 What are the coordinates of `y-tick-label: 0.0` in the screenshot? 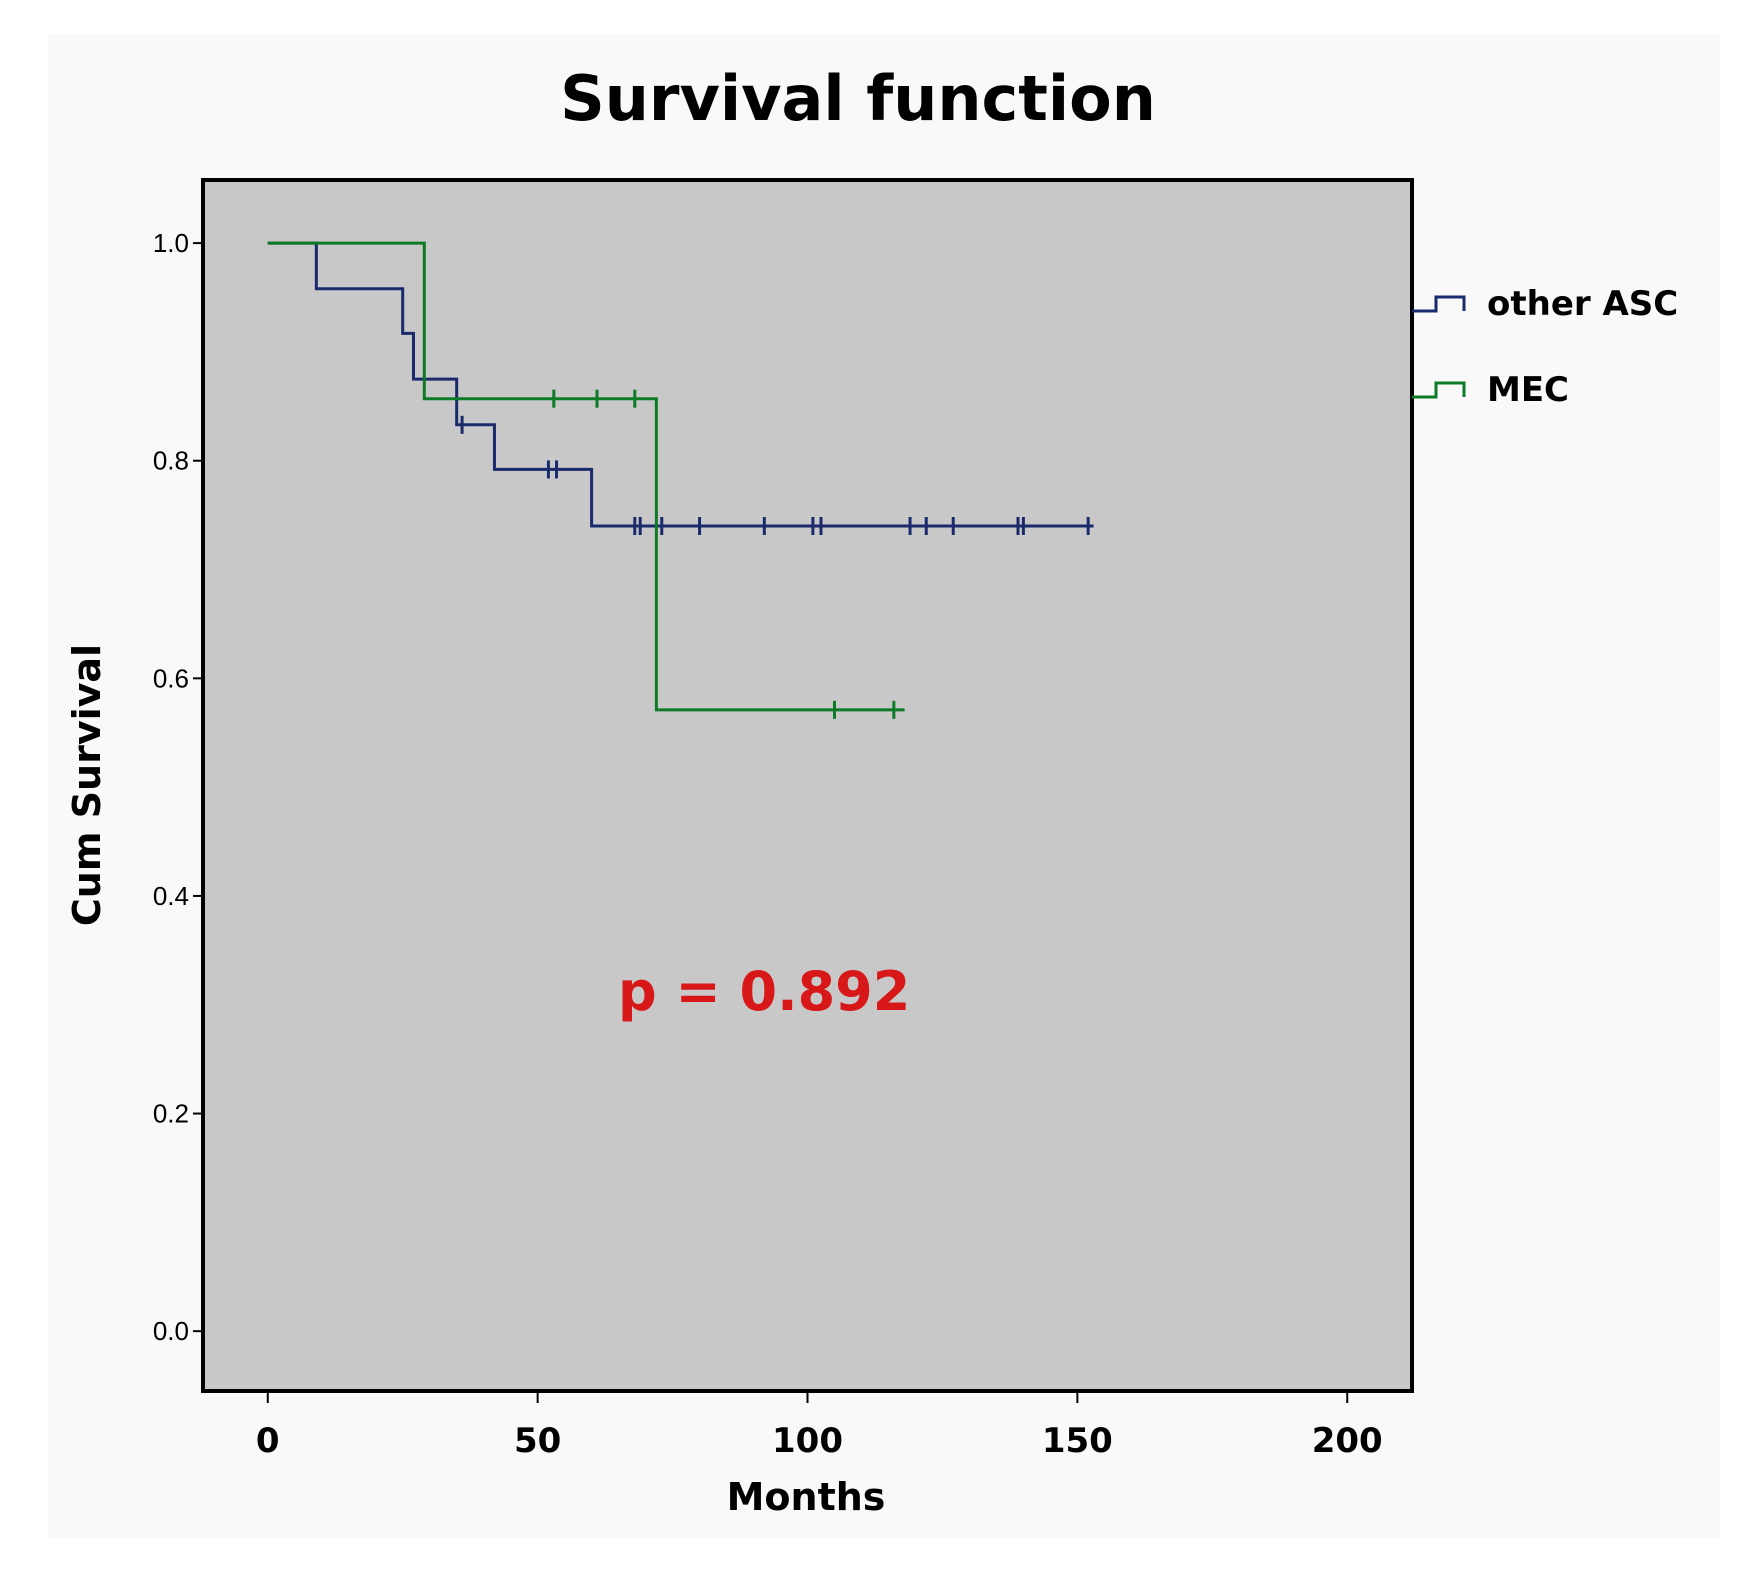 It's located at (171, 1331).